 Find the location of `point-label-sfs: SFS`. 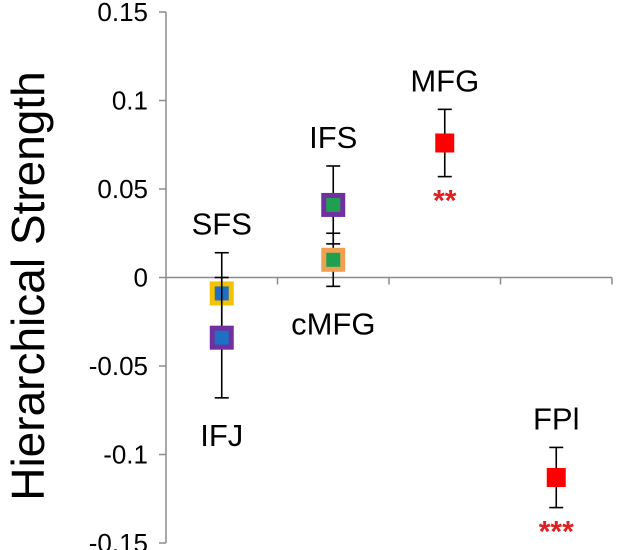

point-label-sfs: SFS is located at coordinates (222, 224).